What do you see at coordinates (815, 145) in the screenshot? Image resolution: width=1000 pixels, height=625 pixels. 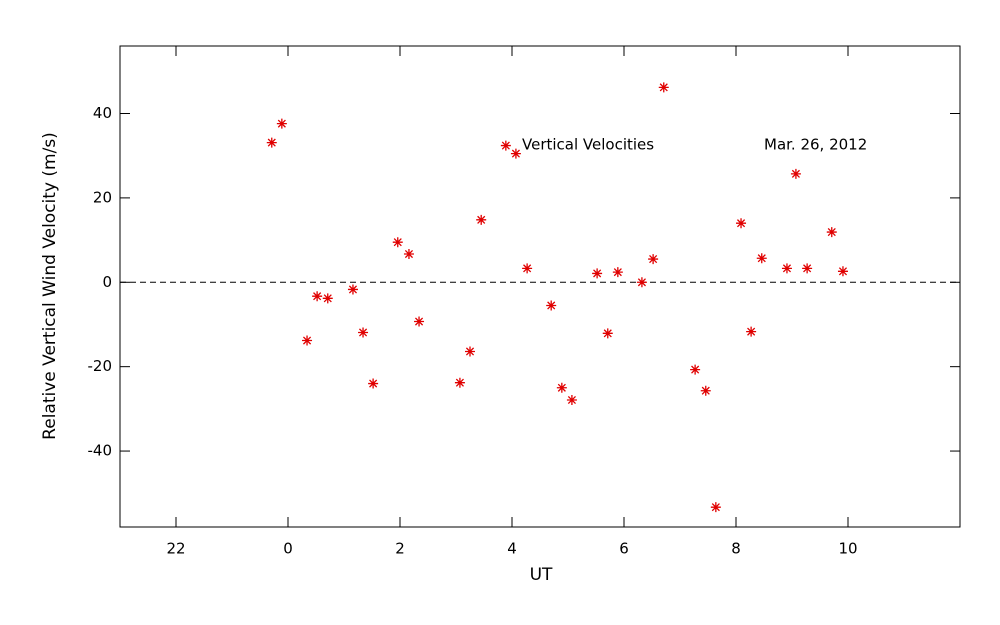 I see `annotation: Mar. 26, 2012` at bounding box center [815, 145].